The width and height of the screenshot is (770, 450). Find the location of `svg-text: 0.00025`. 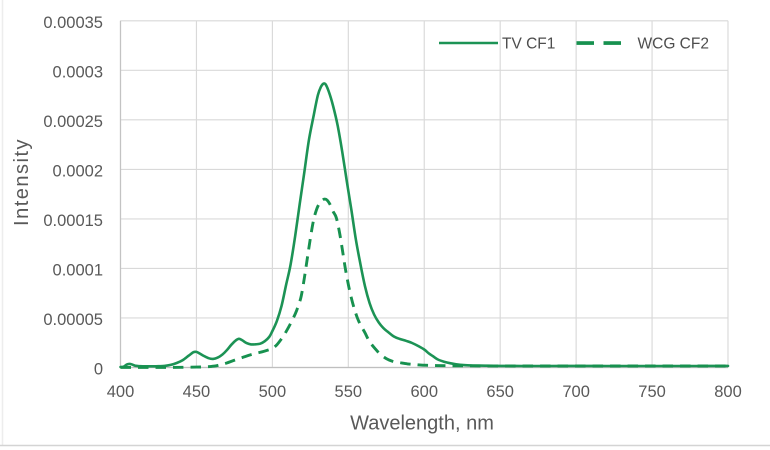

svg-text: 0.00025 is located at coordinates (73, 122).